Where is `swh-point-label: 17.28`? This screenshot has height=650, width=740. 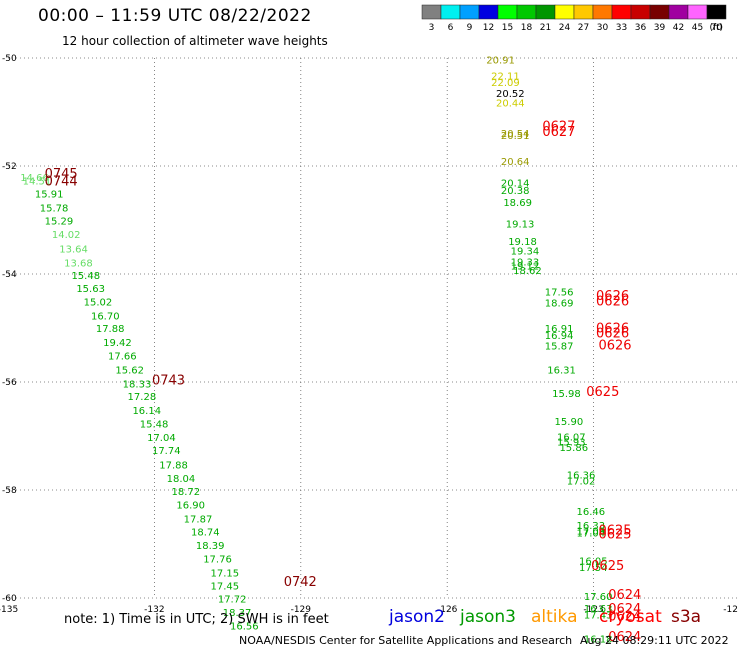
swh-point-label: 17.28 is located at coordinates (142, 397).